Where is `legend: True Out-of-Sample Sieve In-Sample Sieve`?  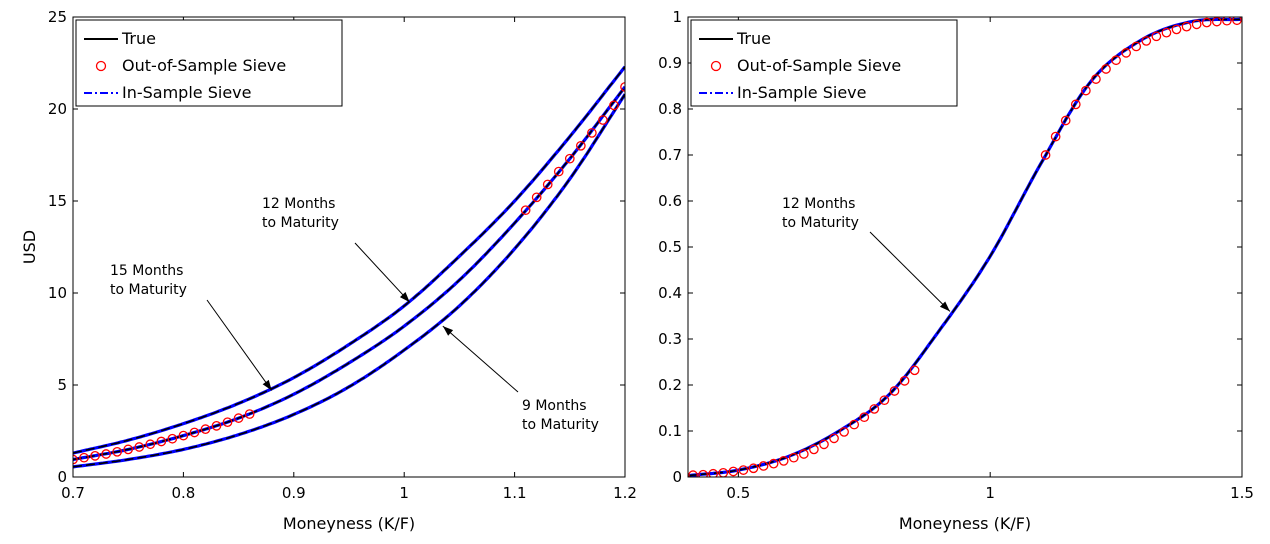 legend: True Out-of-Sample Sieve In-Sample Sieve is located at coordinates (209, 63).